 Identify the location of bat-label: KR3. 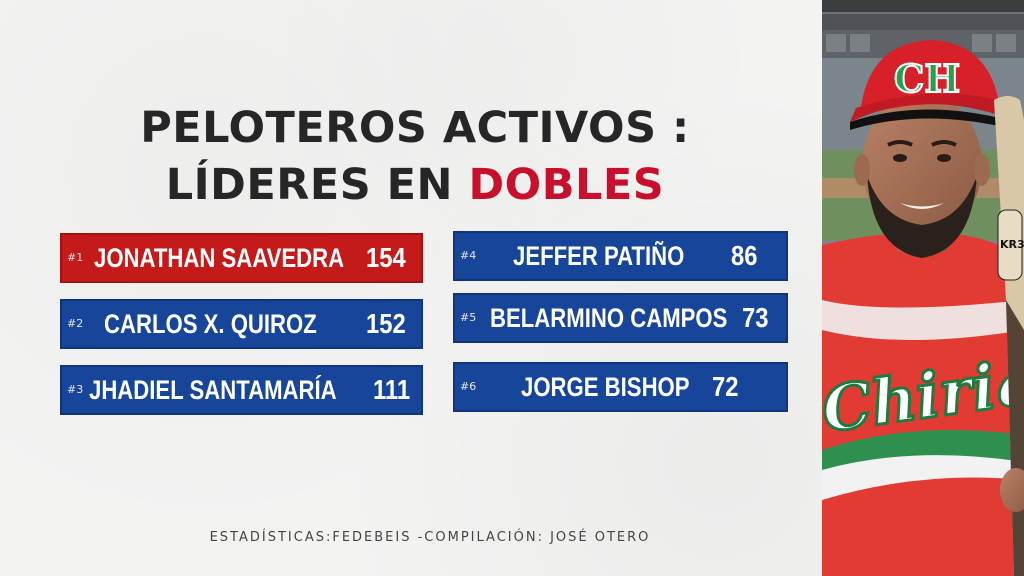
(1012, 244).